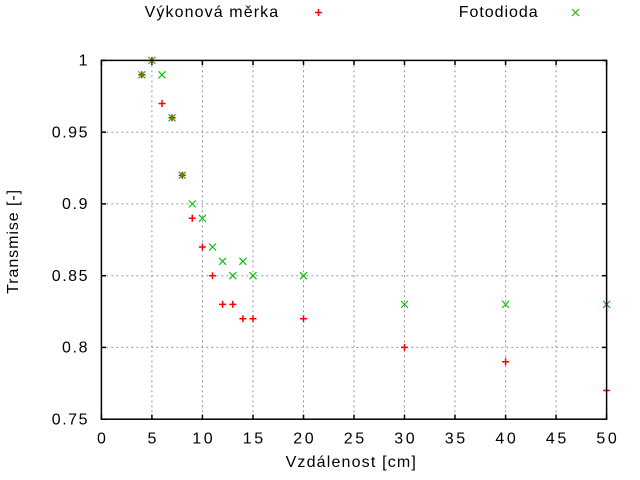 This screenshot has width=640, height=480. What do you see at coordinates (70, 133) in the screenshot?
I see `svg-text: 0.95` at bounding box center [70, 133].